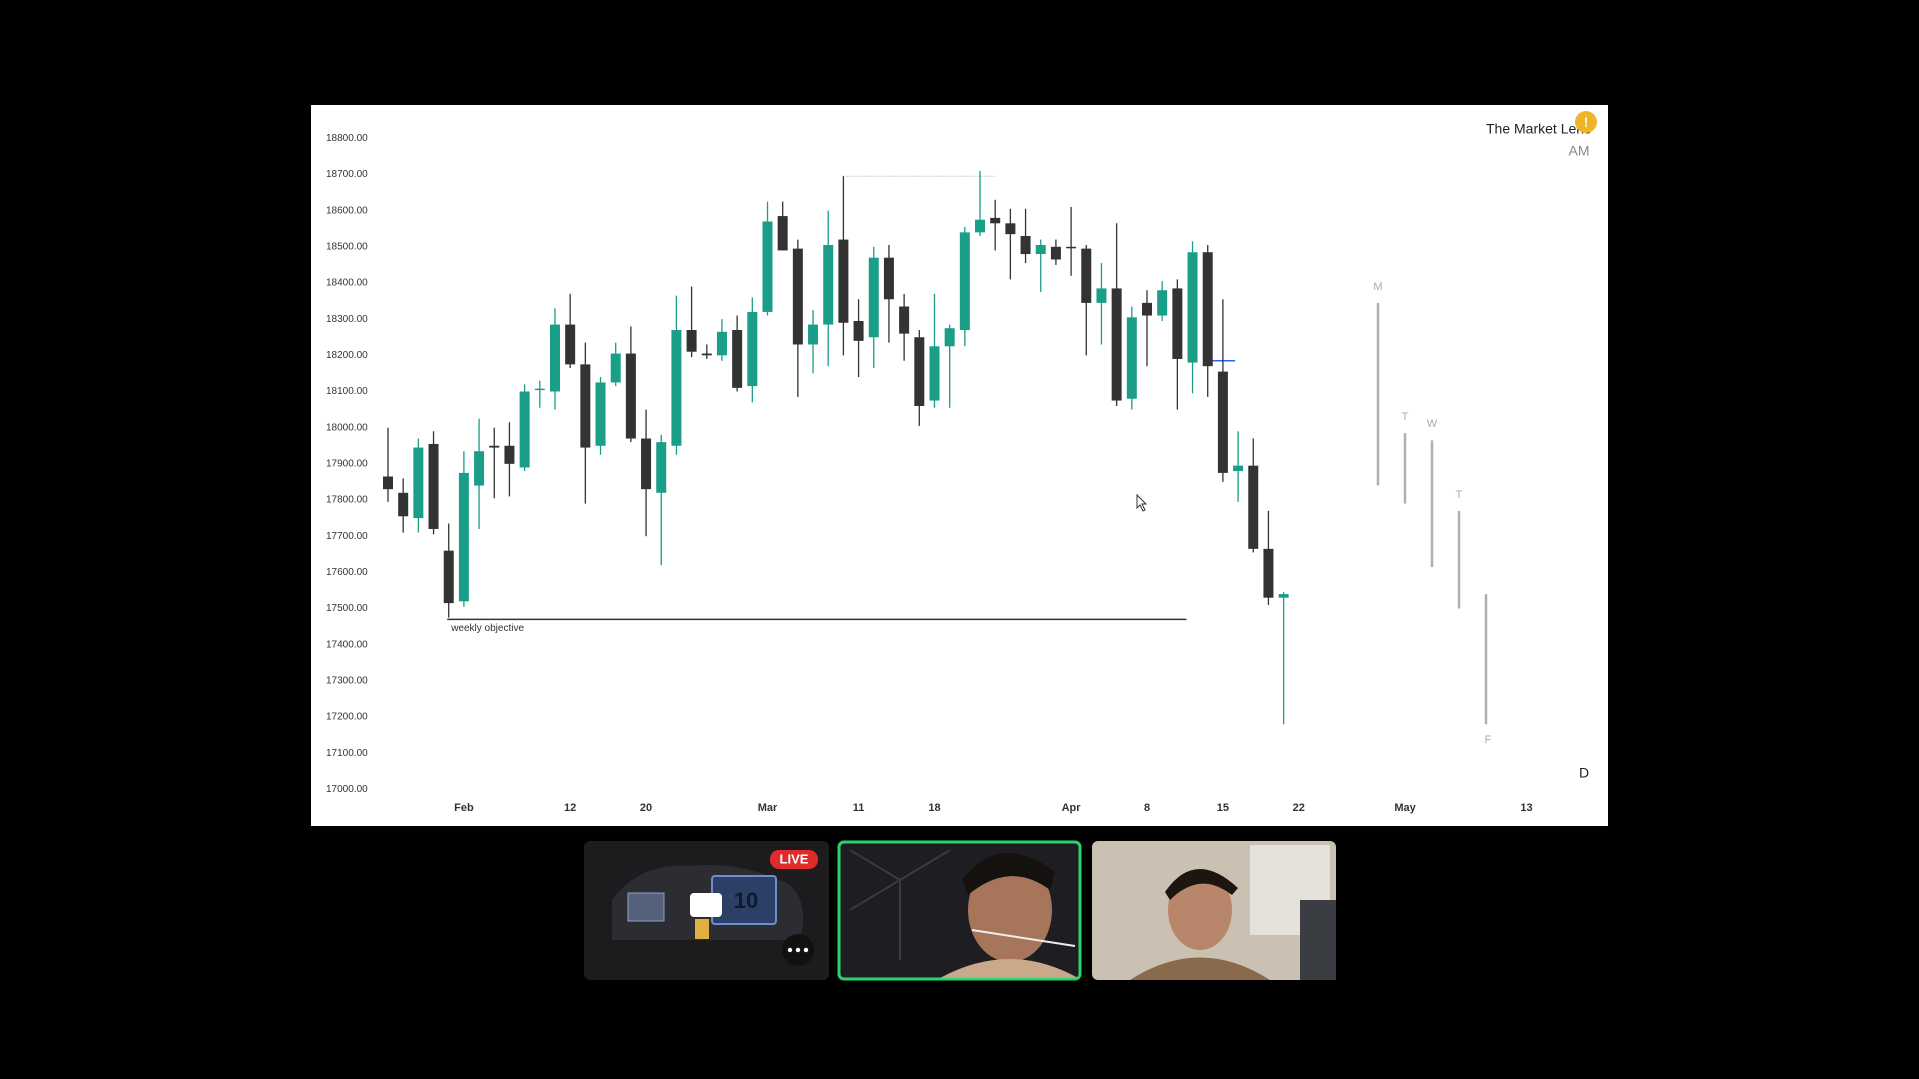 Image resolution: width=1919 pixels, height=1079 pixels. I want to click on session-range-label: W, so click(1432, 424).